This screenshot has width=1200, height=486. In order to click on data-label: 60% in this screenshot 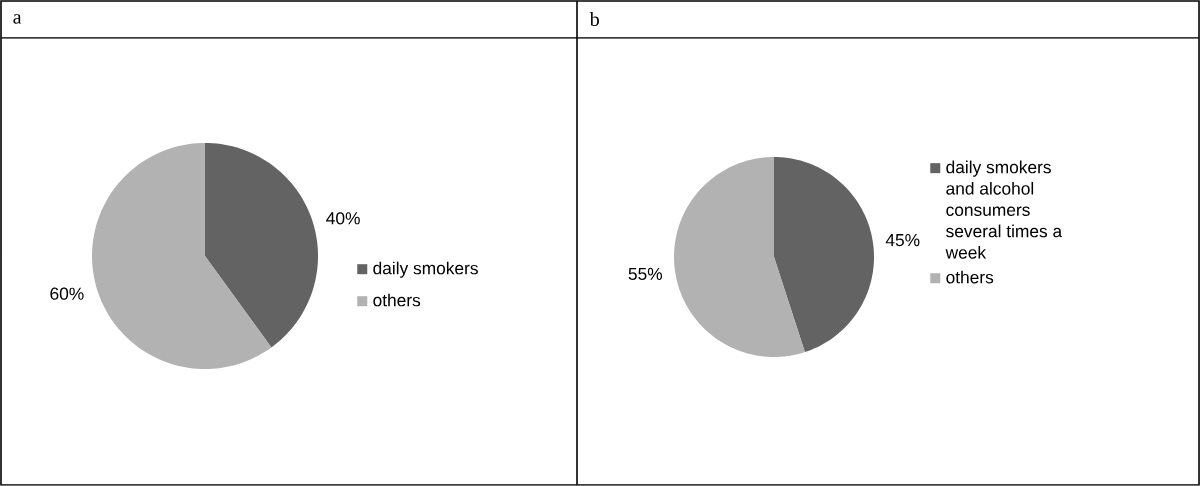, I will do `click(67, 293)`.